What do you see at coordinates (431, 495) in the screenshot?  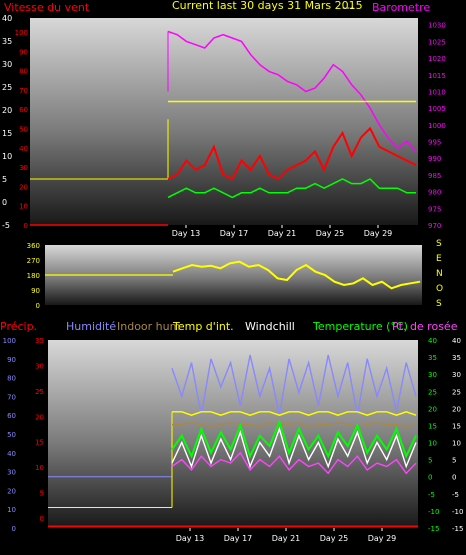 I see `temp-y-tick: -5` at bounding box center [431, 495].